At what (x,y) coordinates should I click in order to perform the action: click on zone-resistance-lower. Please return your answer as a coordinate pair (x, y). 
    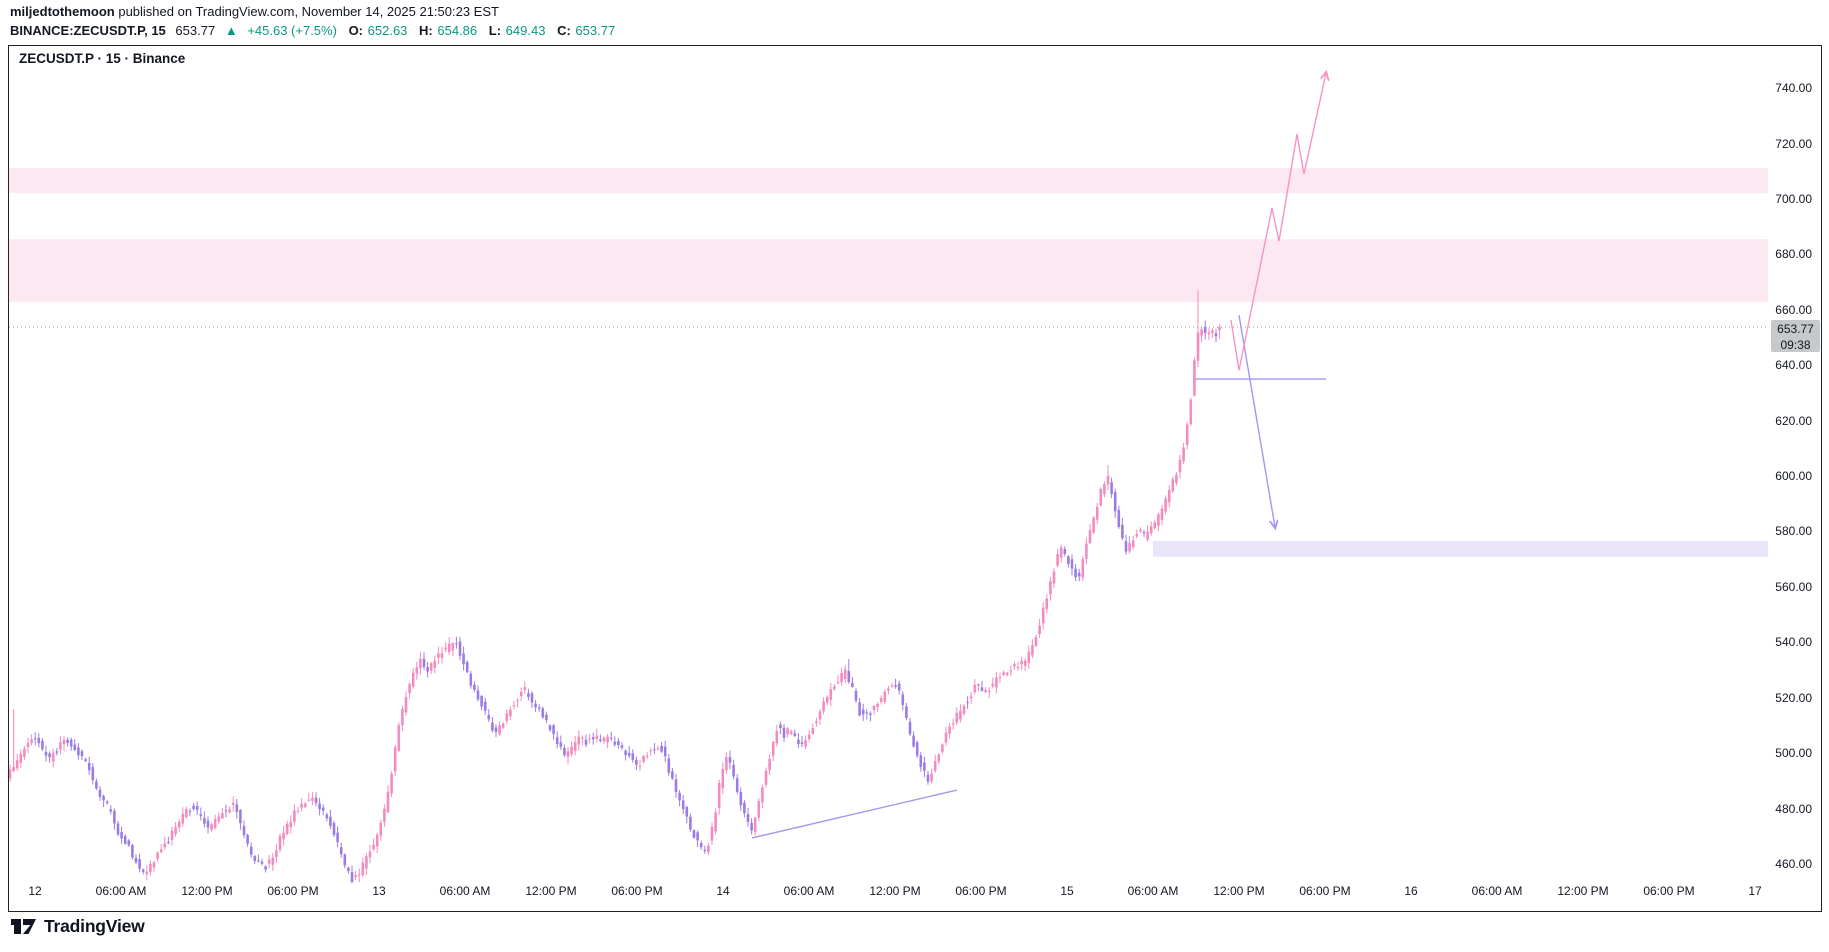
    Looking at the image, I should click on (888, 271).